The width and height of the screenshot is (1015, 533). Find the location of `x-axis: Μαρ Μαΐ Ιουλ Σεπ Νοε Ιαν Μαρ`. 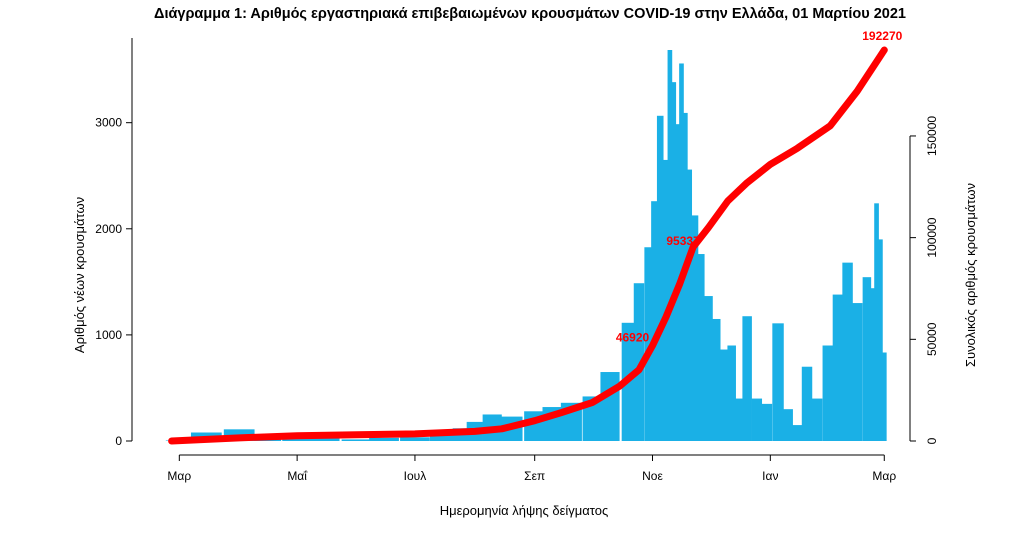

x-axis: Μαρ Μαΐ Ιουλ Σεπ Νοε Ιαν Μαρ is located at coordinates (531, 468).